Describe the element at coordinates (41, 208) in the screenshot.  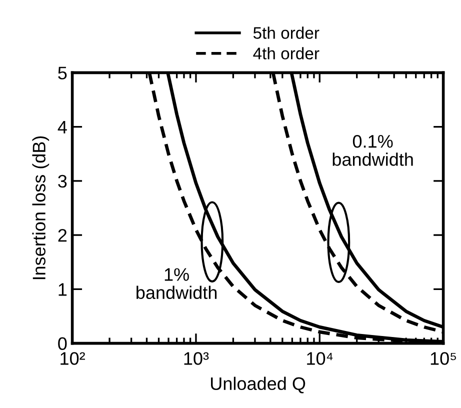
I see `y-axis-title: Insertion loss (dB)` at that location.